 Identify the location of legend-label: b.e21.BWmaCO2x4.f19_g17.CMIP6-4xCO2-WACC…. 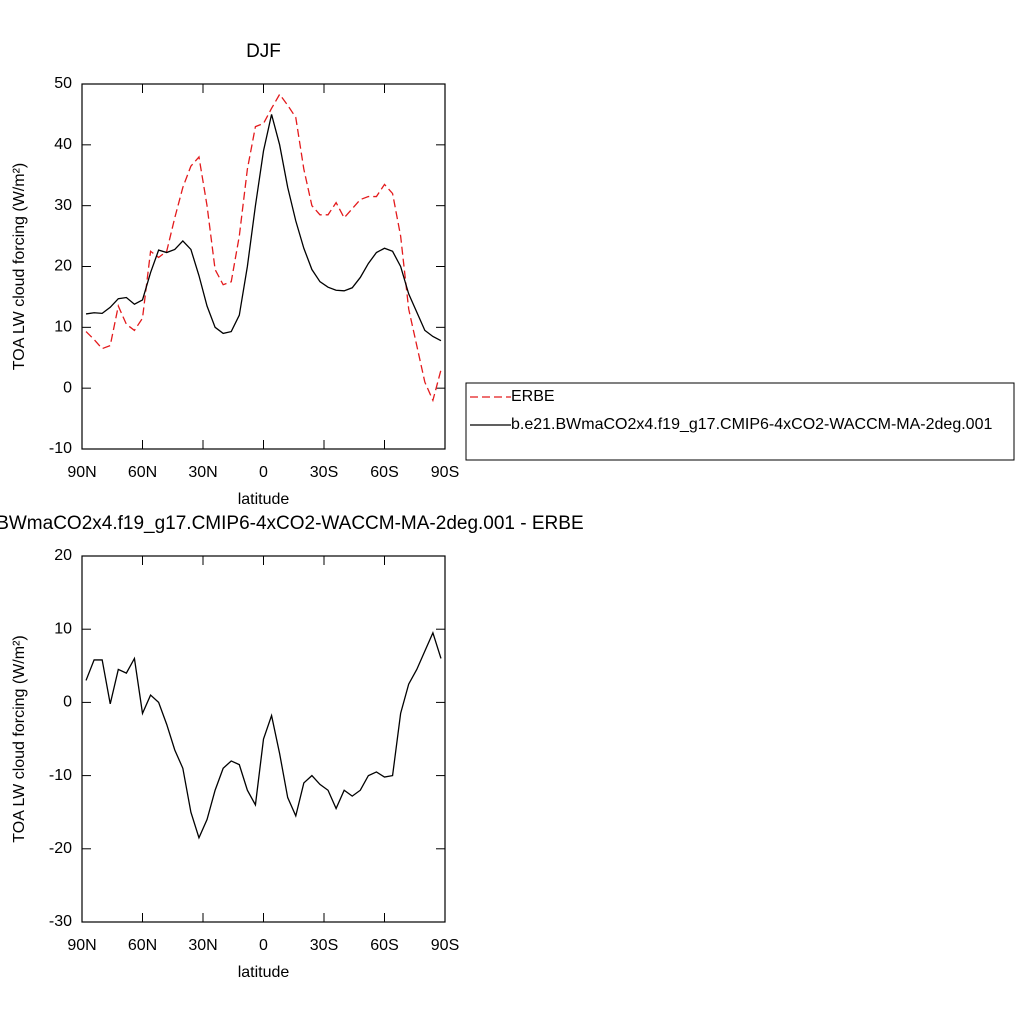
(751, 424).